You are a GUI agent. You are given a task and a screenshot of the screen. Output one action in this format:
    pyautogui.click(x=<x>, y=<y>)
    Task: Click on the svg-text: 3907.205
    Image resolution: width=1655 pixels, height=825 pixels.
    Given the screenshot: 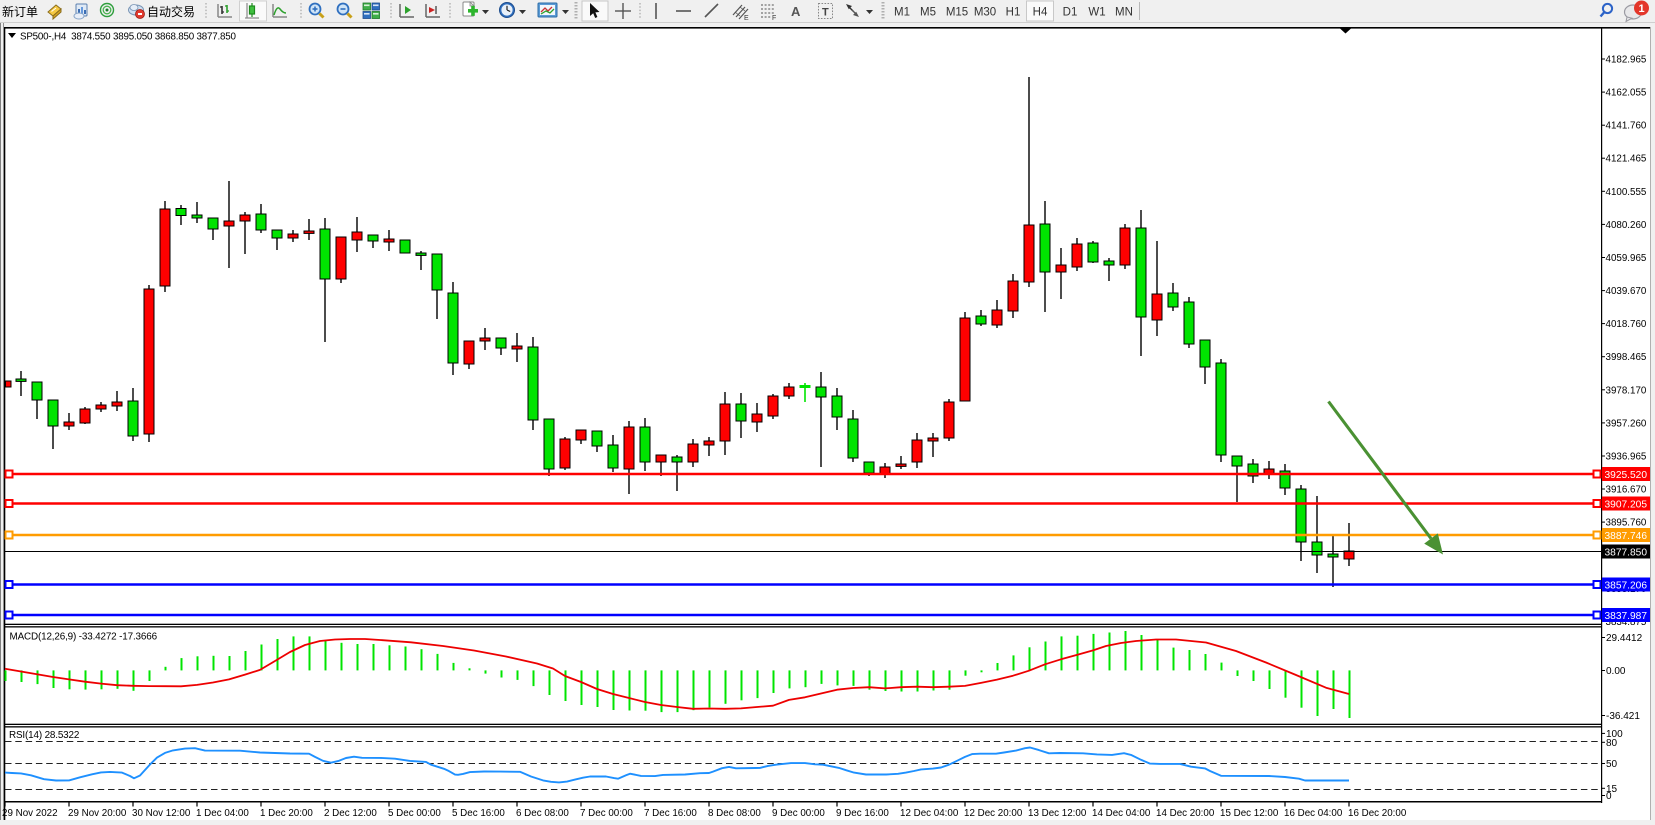 What is the action you would take?
    pyautogui.click(x=1626, y=504)
    